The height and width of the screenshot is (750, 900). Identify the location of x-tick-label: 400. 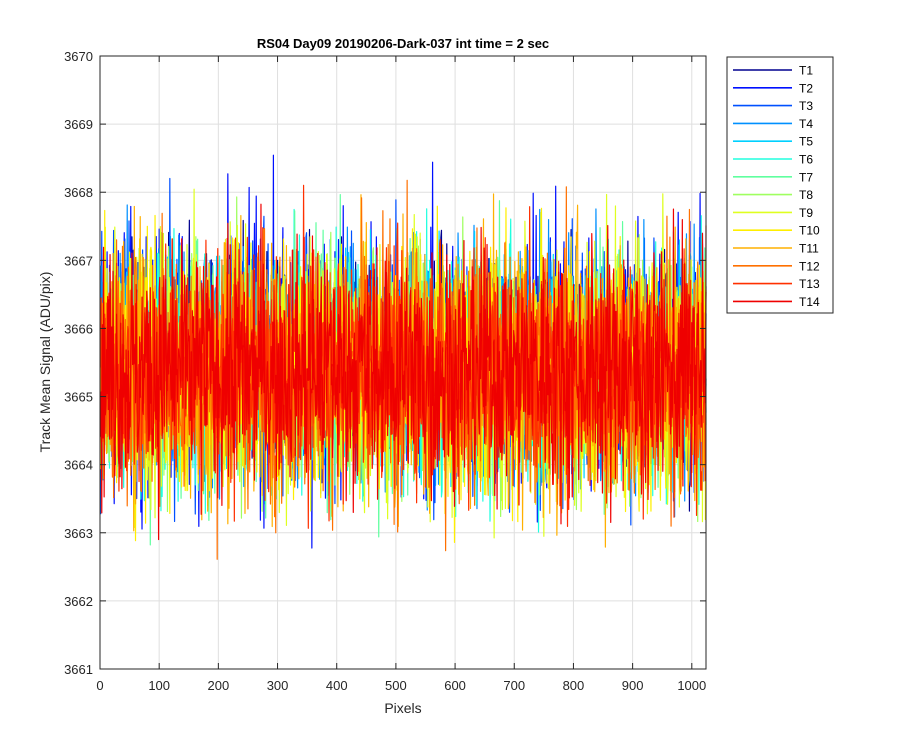
(337, 685).